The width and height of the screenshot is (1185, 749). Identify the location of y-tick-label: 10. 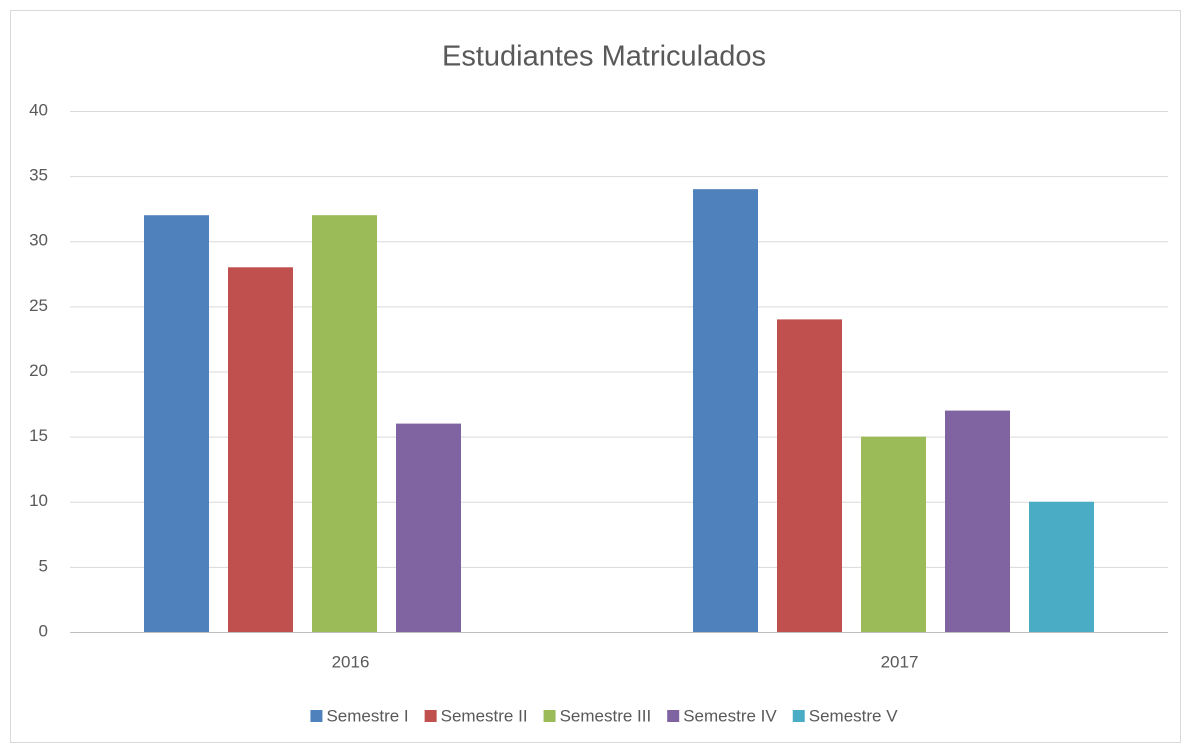
(38, 500).